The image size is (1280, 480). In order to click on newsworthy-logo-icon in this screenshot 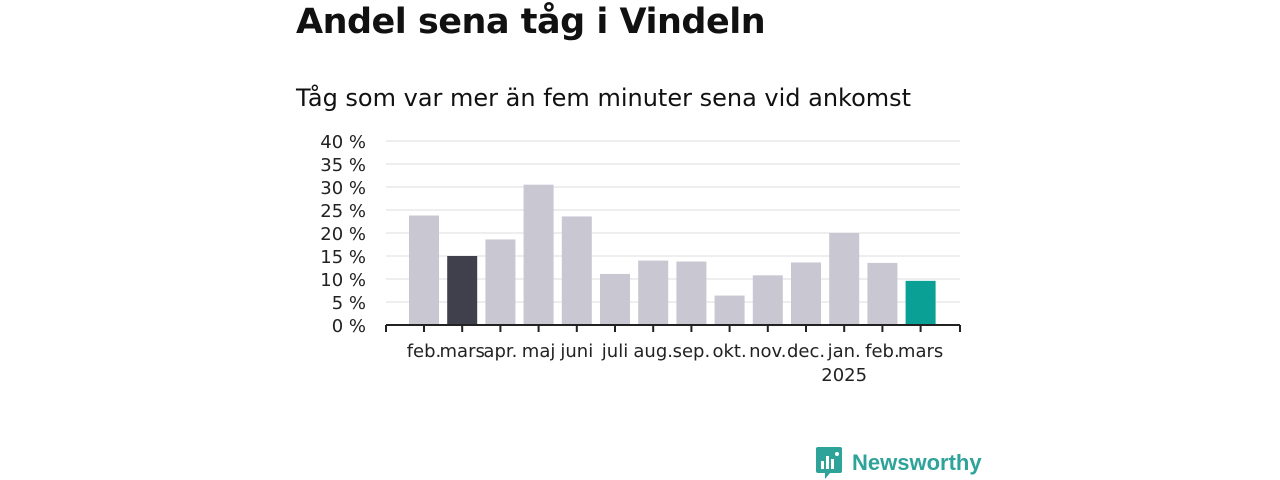, I will do `click(829, 463)`.